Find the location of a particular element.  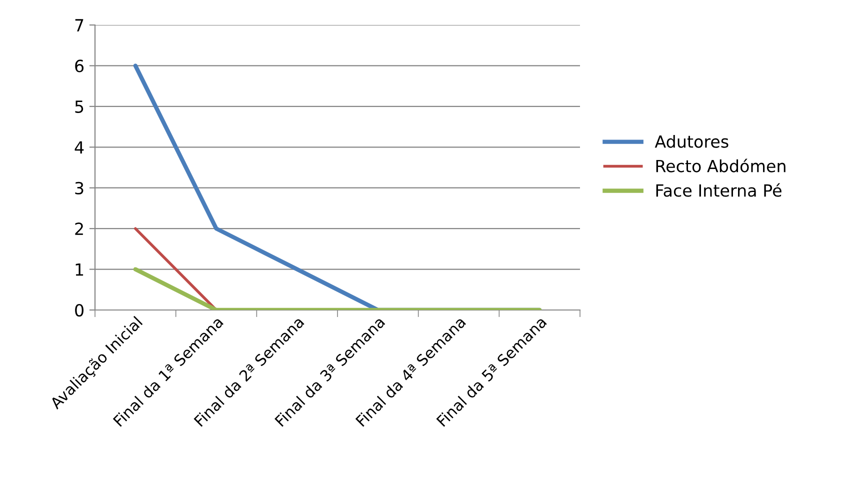

y-tick-label: 6 is located at coordinates (79, 66).